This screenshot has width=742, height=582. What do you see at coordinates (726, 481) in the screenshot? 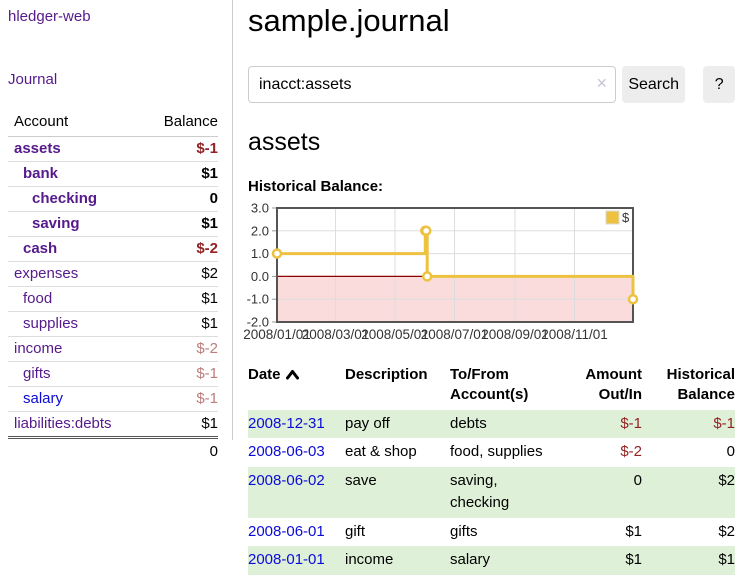
I see `balance-cell: $2` at bounding box center [726, 481].